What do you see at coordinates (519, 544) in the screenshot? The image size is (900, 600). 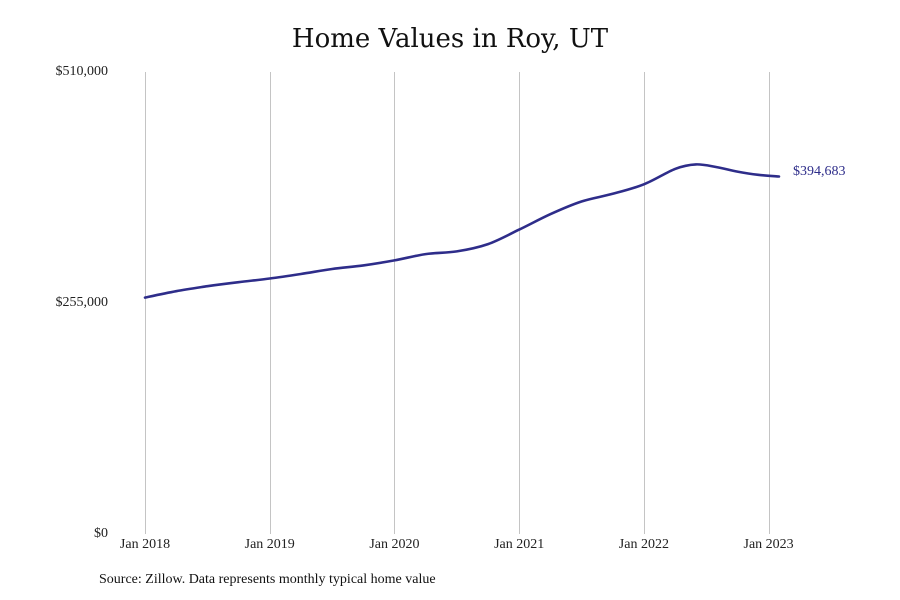 I see `x-tick-label: Jan 2021` at bounding box center [519, 544].